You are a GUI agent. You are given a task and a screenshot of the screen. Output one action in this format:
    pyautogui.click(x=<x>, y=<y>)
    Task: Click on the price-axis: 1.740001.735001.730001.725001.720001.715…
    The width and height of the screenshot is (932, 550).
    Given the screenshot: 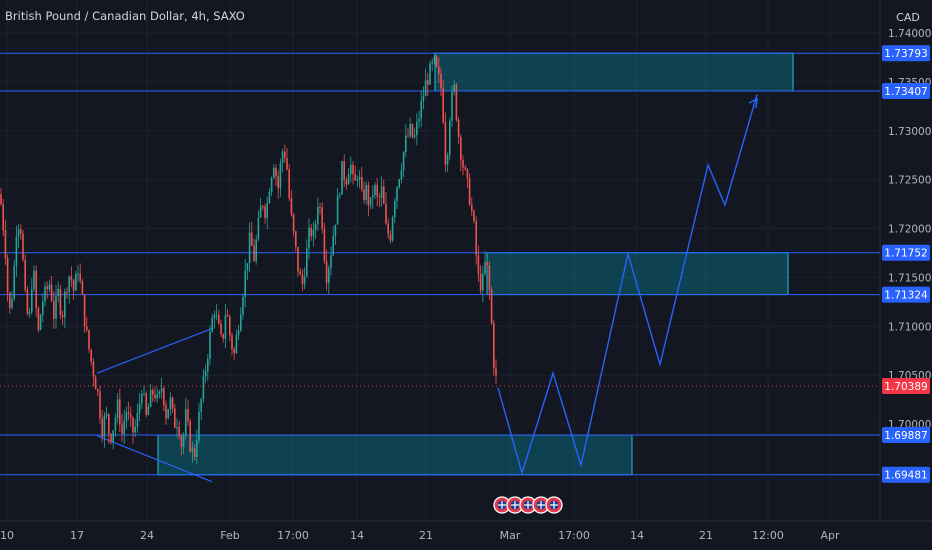 What is the action you would take?
    pyautogui.click(x=909, y=229)
    